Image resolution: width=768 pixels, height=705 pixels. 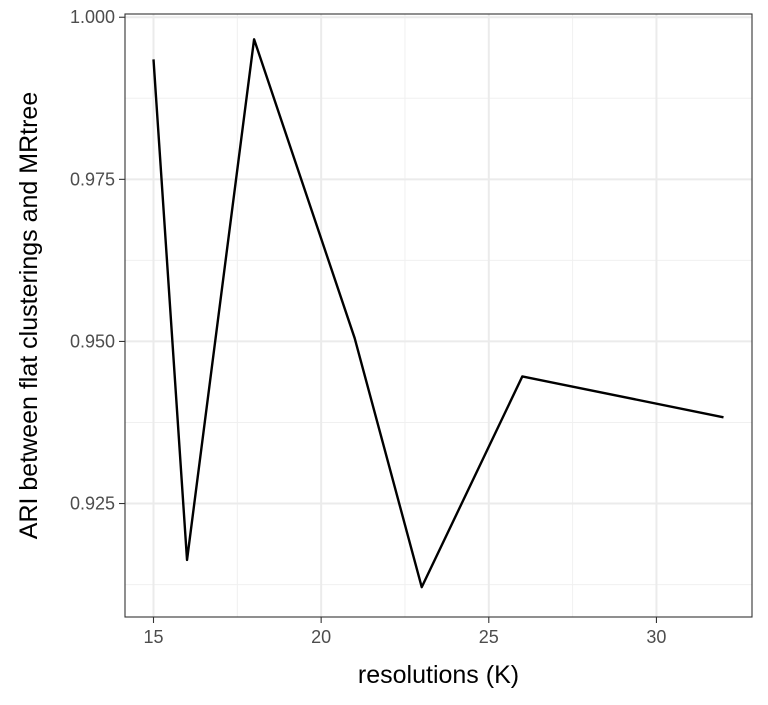 I want to click on x-tick-label: 20, so click(x=321, y=637).